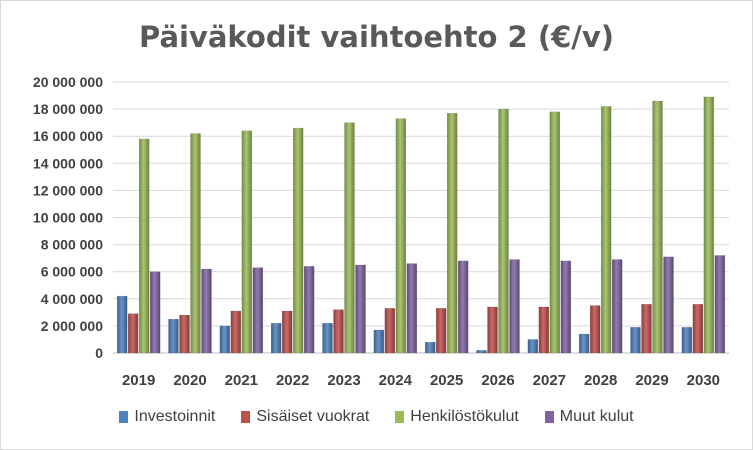 The width and height of the screenshot is (753, 450). I want to click on legend-label: Investoinnit, so click(175, 416).